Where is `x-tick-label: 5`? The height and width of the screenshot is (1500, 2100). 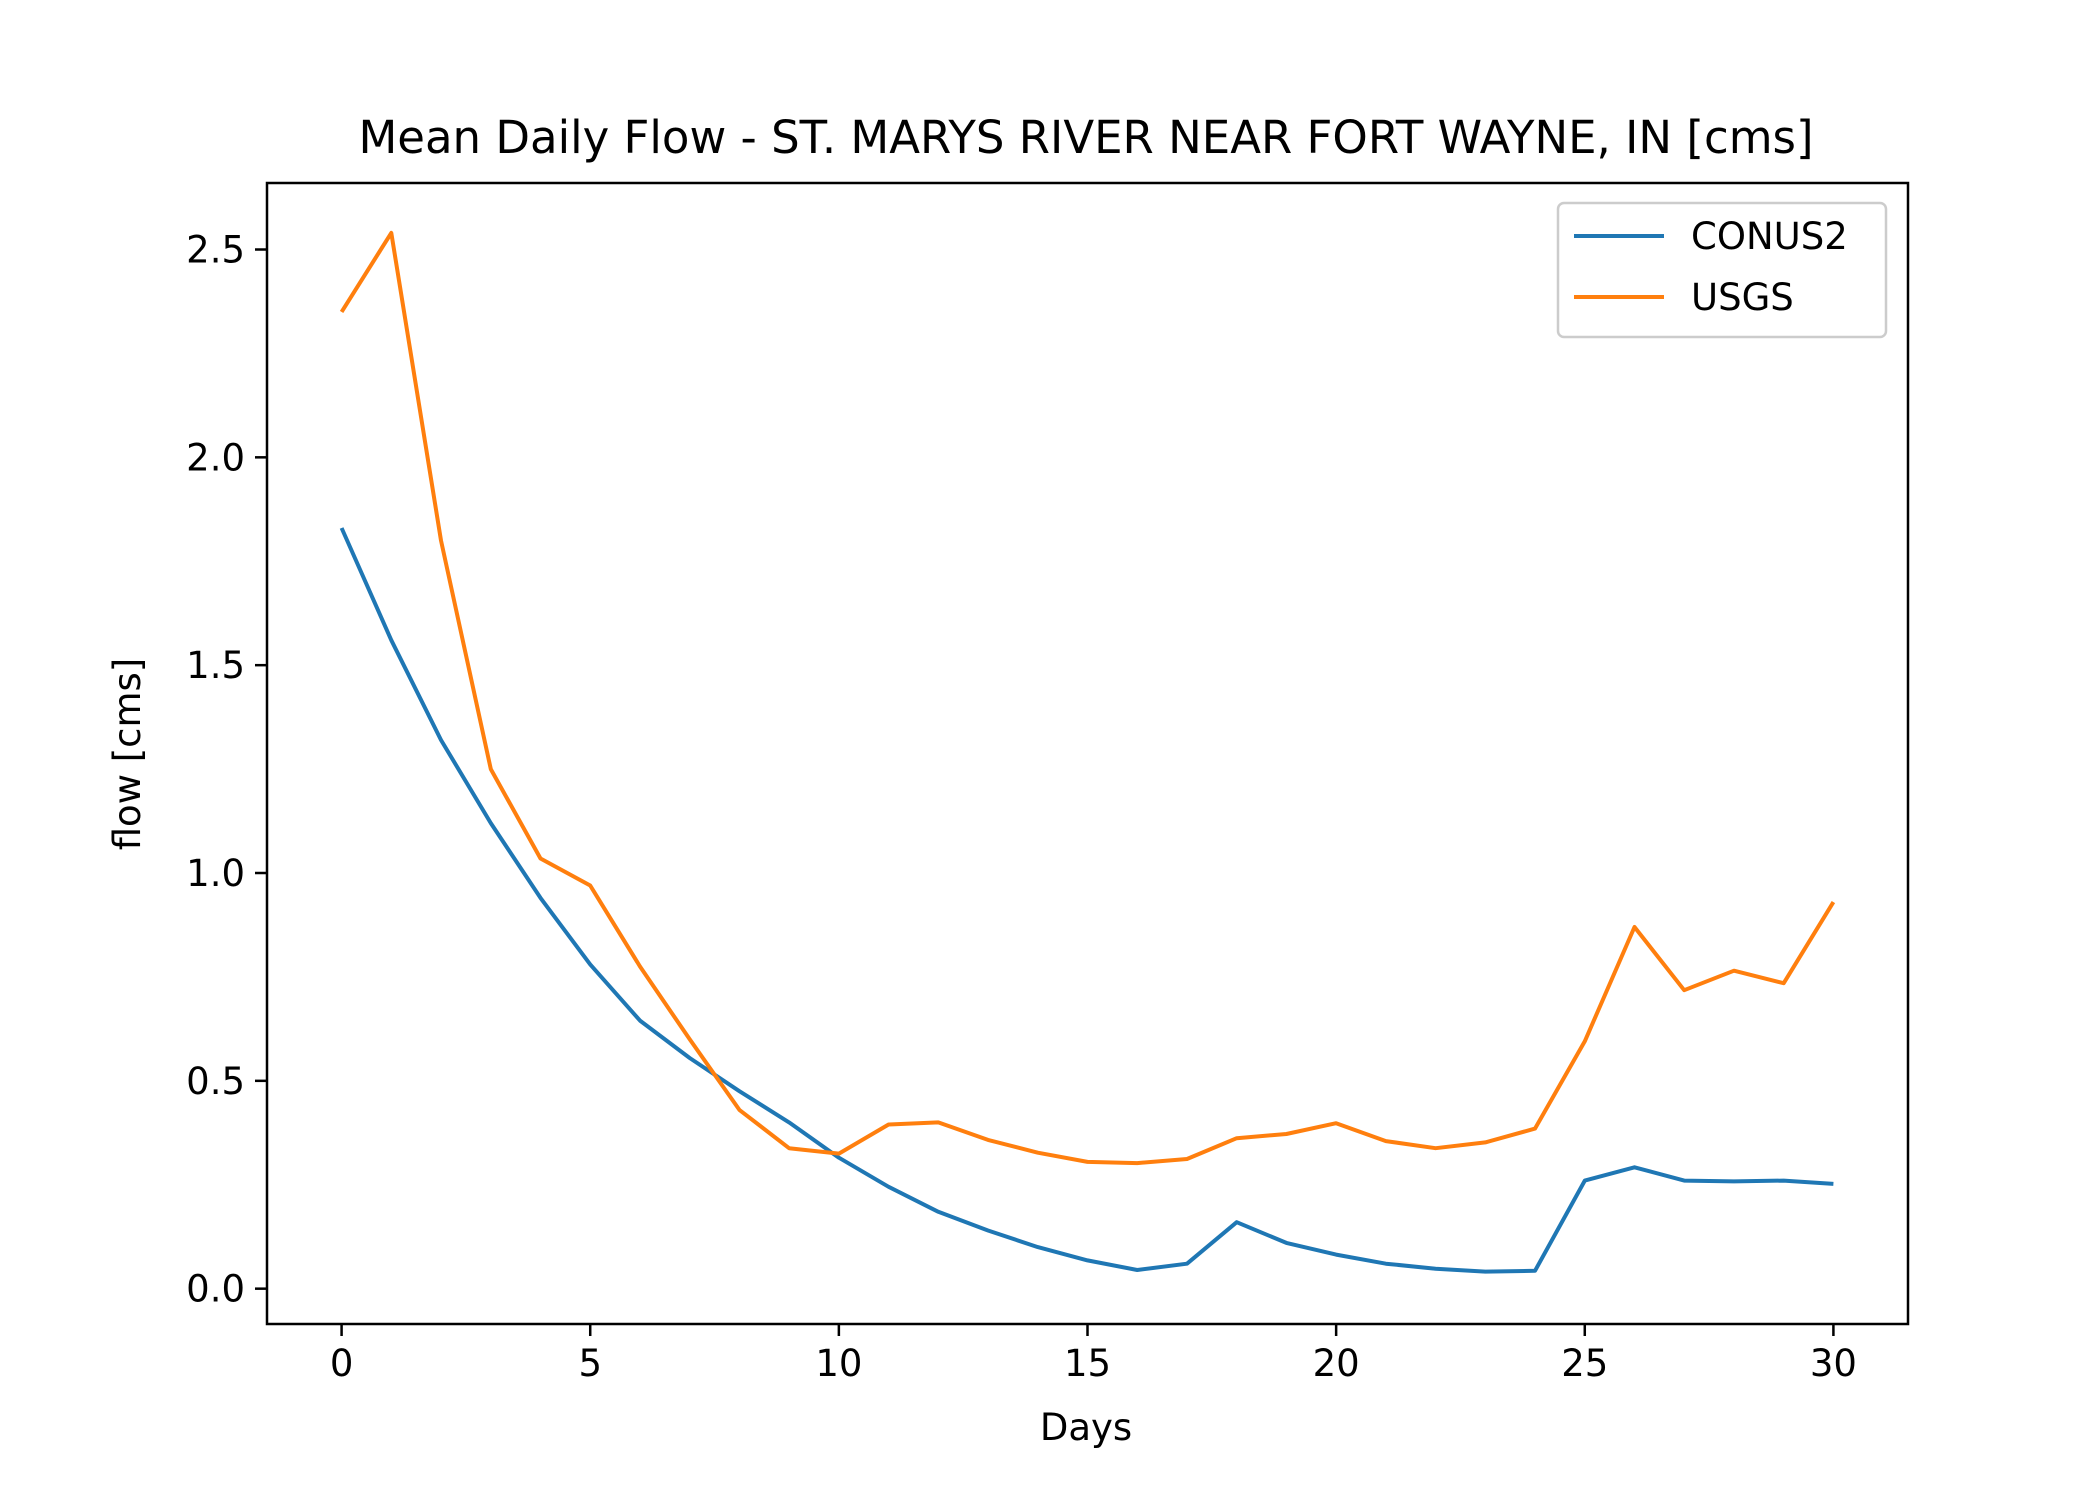 x-tick-label: 5 is located at coordinates (590, 1363).